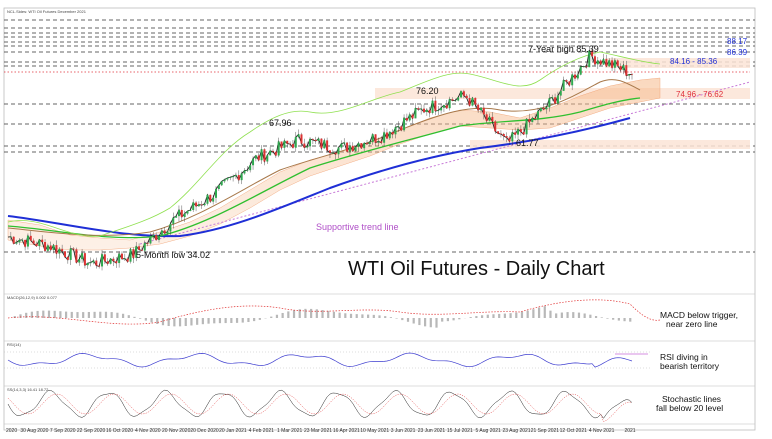 This screenshot has height=439, width=772. What do you see at coordinates (357, 227) in the screenshot?
I see `label-trend-line: Supportive trend line` at bounding box center [357, 227].